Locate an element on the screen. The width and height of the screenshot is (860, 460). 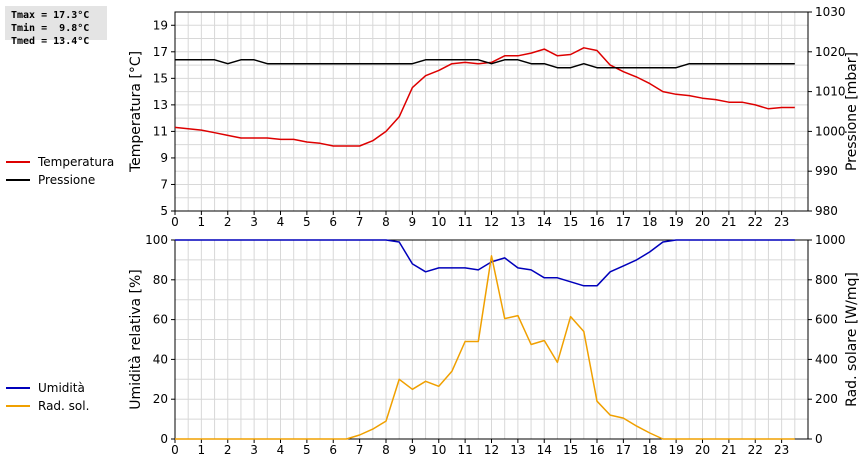
y-right-tick-label: 400 is located at coordinates (826, 359).